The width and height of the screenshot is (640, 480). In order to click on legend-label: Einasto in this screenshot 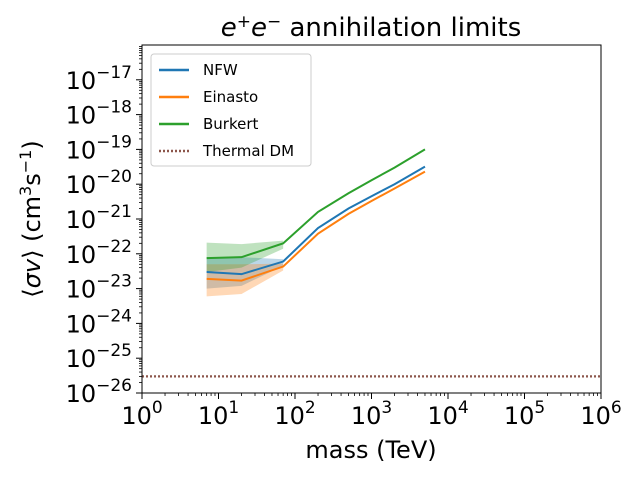, I will do `click(230, 97)`.